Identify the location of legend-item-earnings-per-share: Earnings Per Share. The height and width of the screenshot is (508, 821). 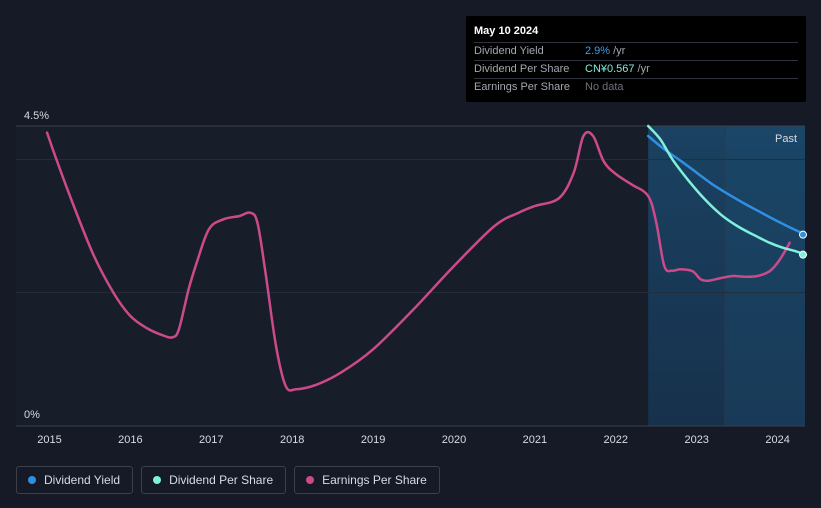
(367, 480).